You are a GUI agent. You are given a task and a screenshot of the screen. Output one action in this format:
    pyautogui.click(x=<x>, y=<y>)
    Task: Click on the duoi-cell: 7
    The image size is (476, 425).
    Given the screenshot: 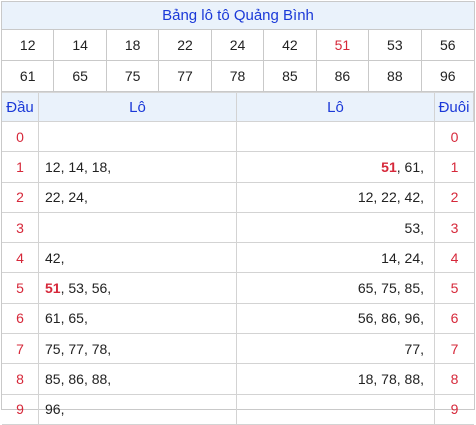 What is the action you would take?
    pyautogui.click(x=454, y=349)
    